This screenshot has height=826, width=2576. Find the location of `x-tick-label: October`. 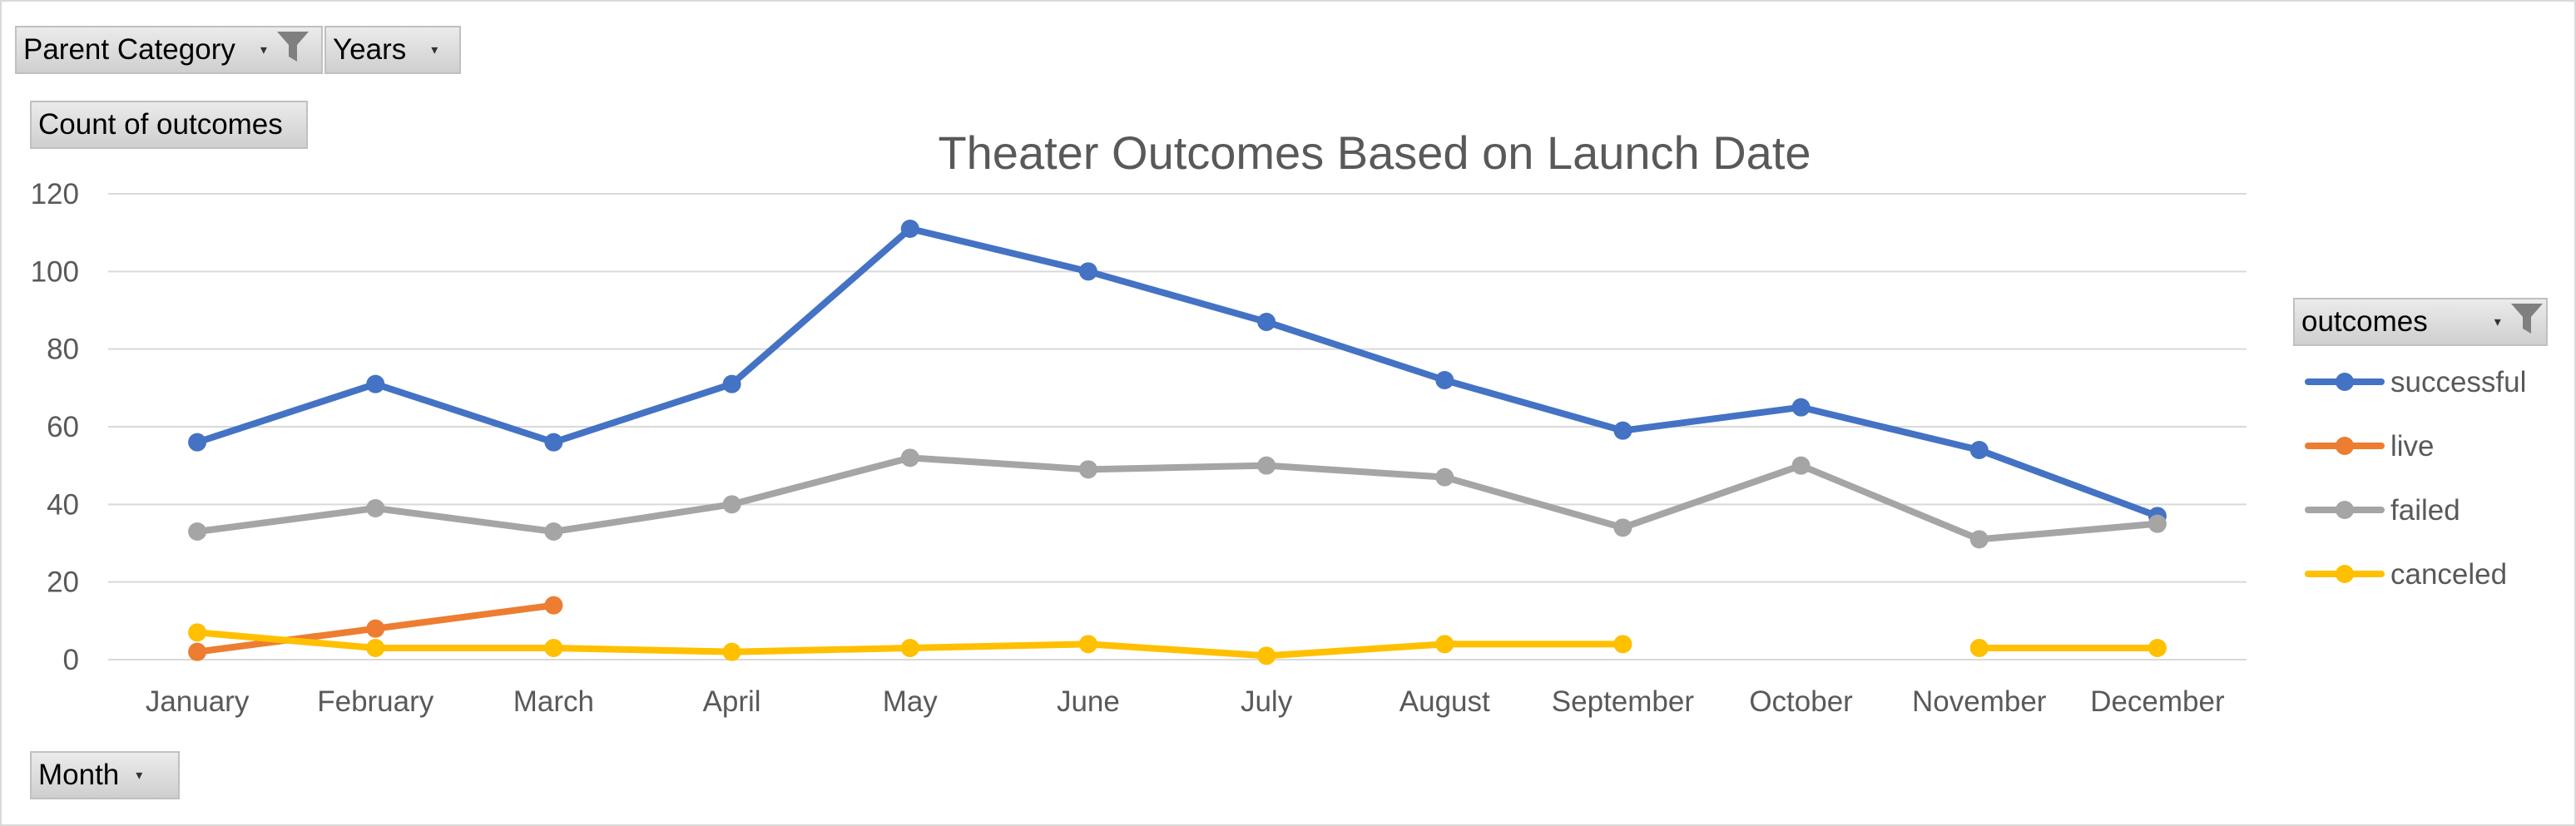

x-tick-label: October is located at coordinates (1801, 701).